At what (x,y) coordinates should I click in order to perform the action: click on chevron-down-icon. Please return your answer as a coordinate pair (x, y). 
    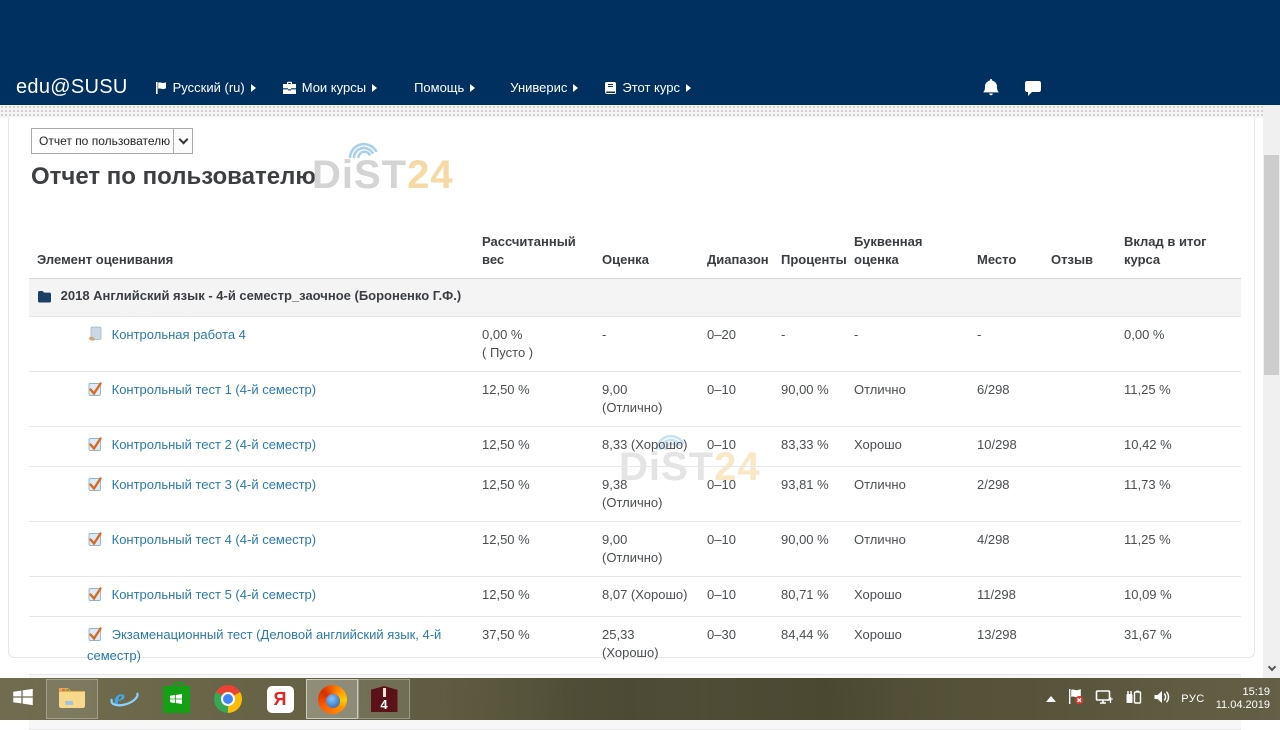
    Looking at the image, I should click on (1271, 667).